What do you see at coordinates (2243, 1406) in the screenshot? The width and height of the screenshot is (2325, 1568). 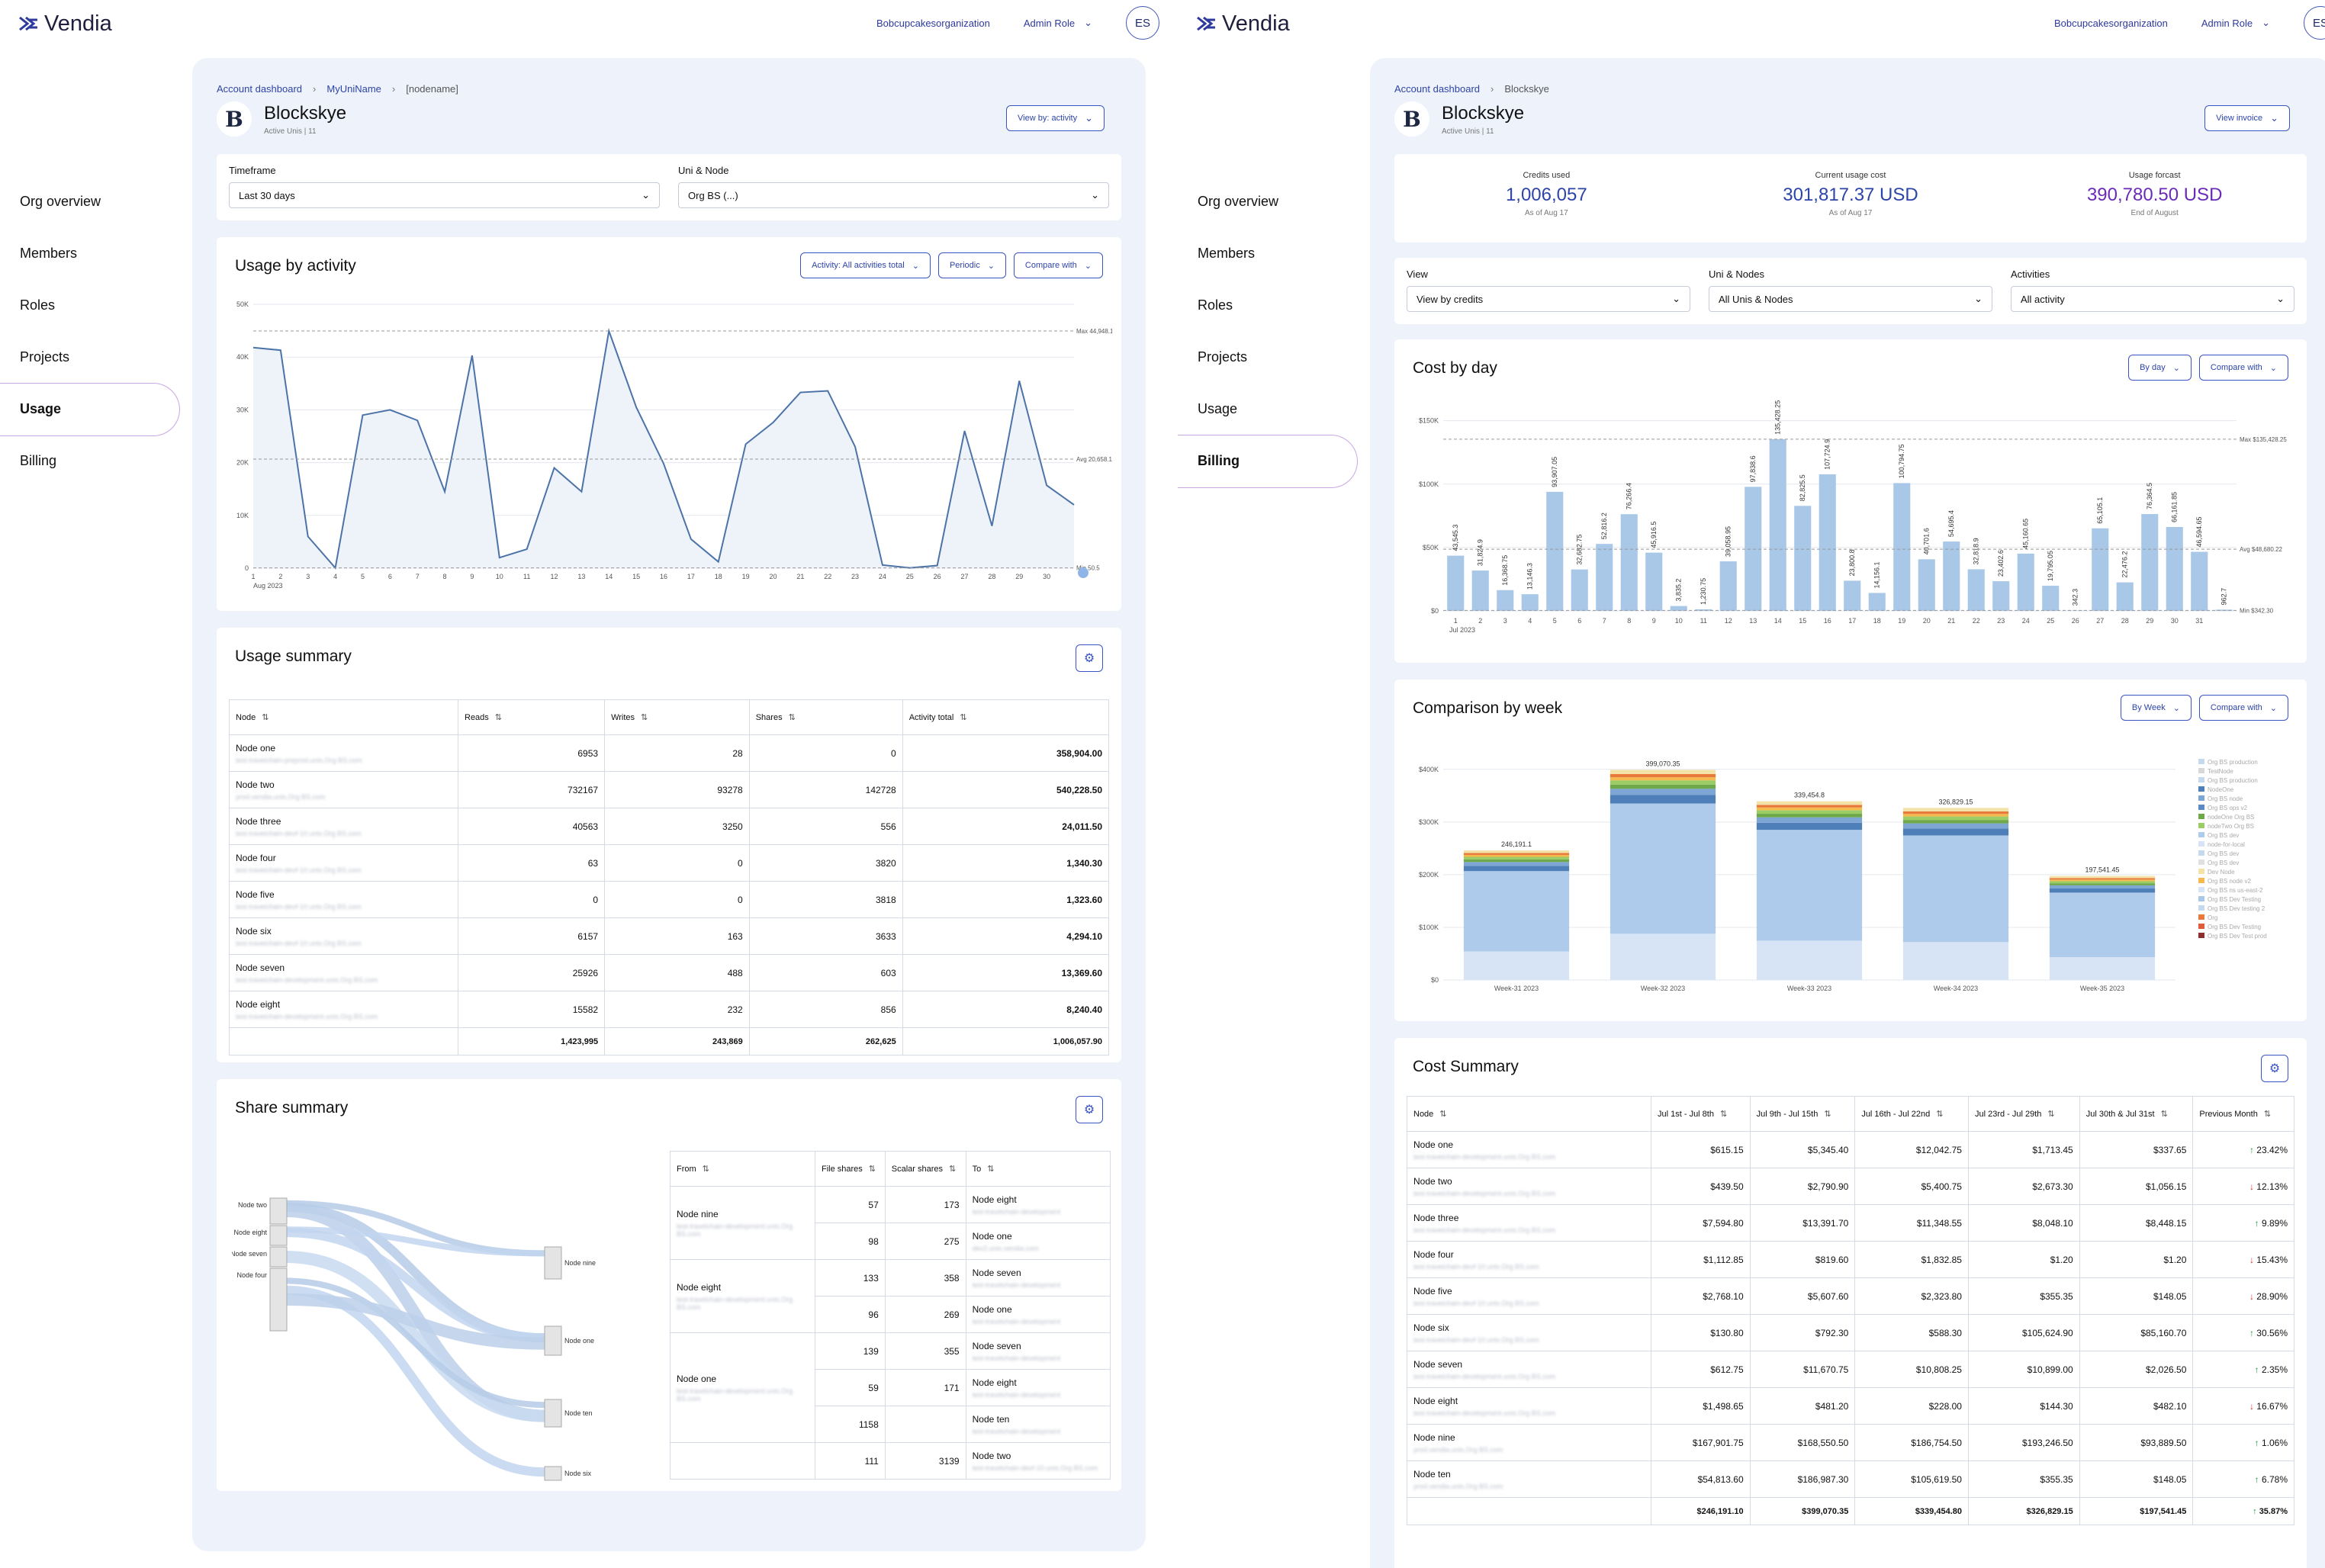 I see `previous-month-cell: ↓ 16.67%` at bounding box center [2243, 1406].